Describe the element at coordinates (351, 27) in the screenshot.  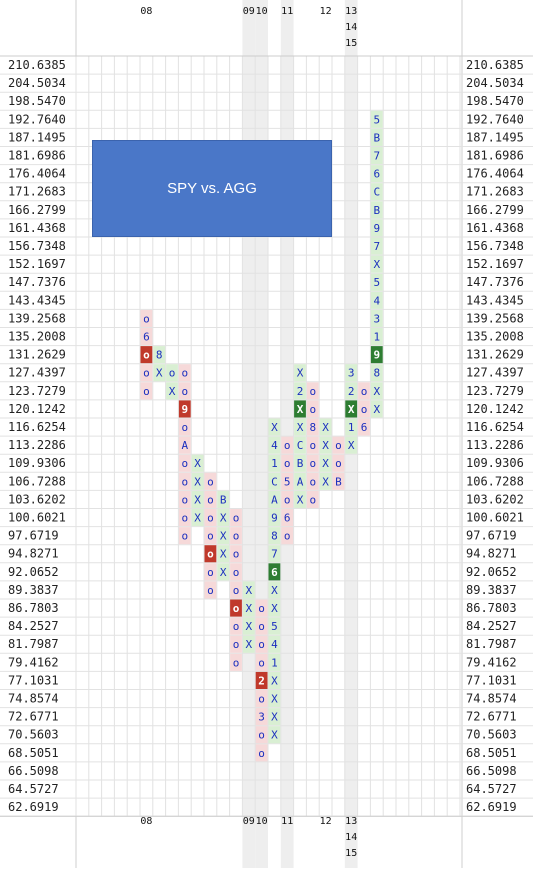
I see `year-label-top: 14` at that location.